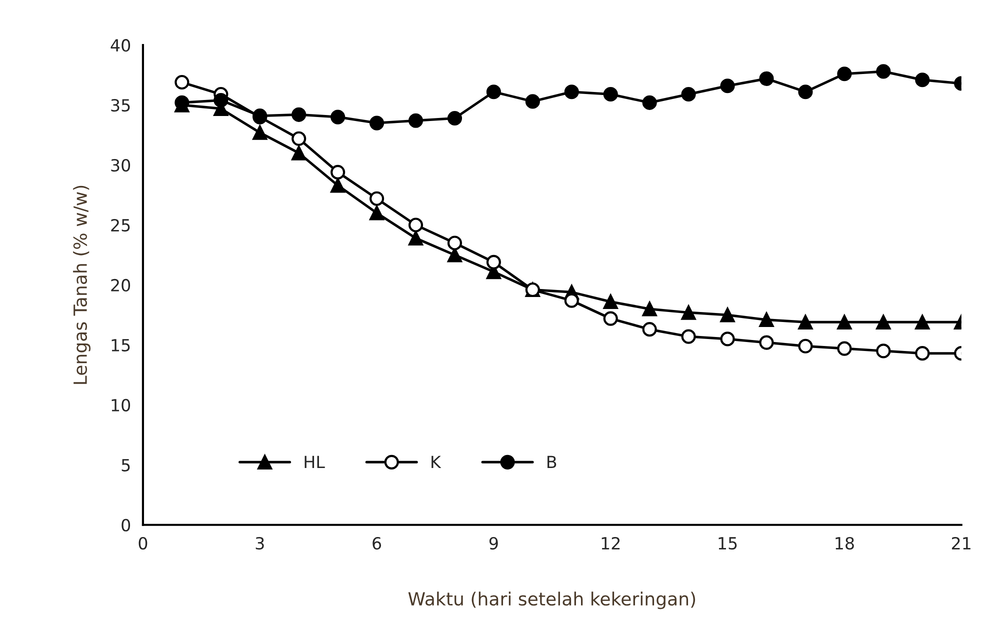 This screenshot has width=986, height=644. What do you see at coordinates (552, 601) in the screenshot?
I see `x-axis-title: Waktu (hari setelah kekeringan)` at bounding box center [552, 601].